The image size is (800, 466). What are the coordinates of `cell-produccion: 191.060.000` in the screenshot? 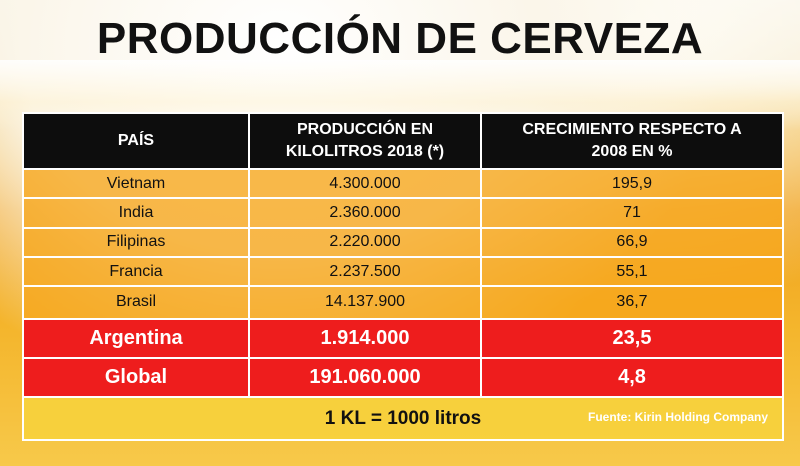 It's located at (365, 378).